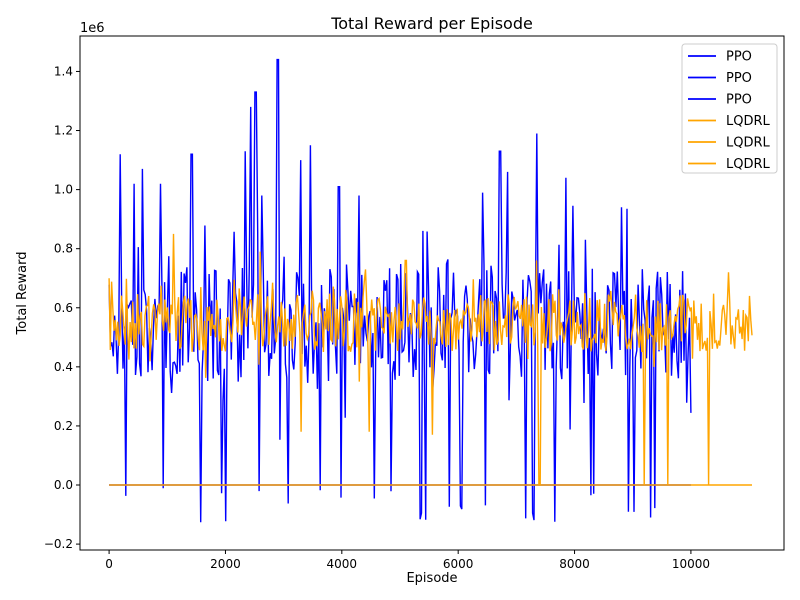 The image size is (800, 600). What do you see at coordinates (431, 578) in the screenshot?
I see `x-axis-label: Episode` at bounding box center [431, 578].